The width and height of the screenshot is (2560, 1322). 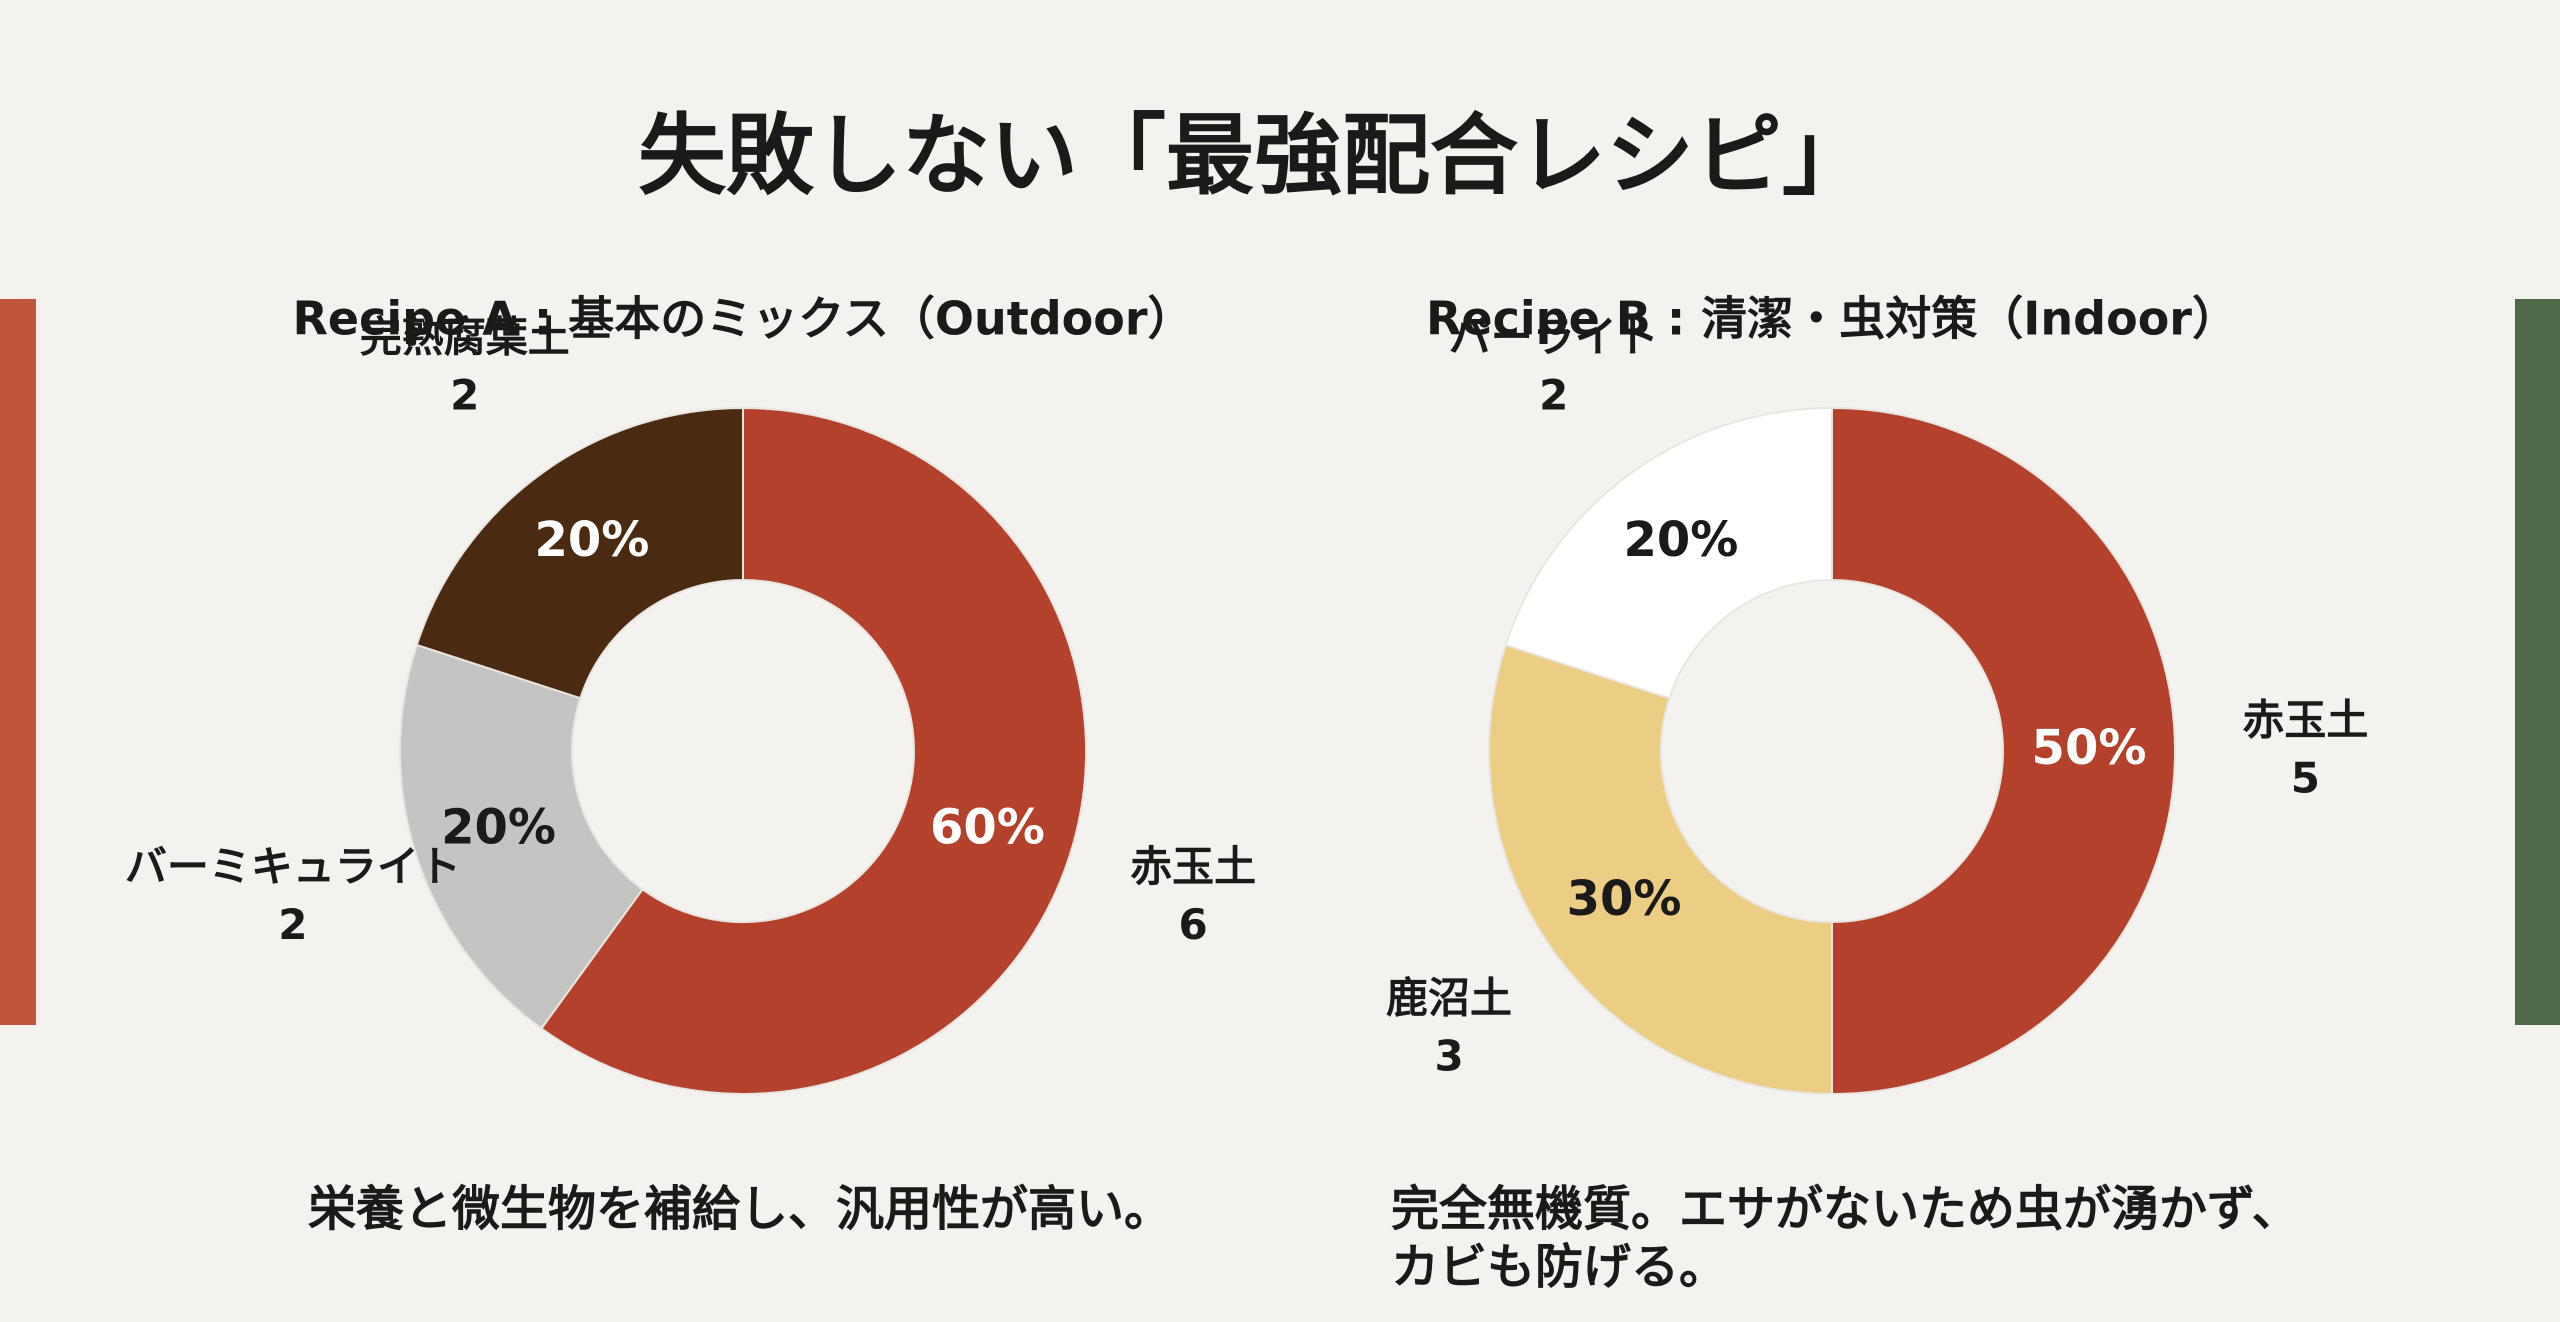 What do you see at coordinates (1845, 1238) in the screenshot?
I see `caption: 完全無機質。エサがないため虫が湧かず、カビも防げる。` at bounding box center [1845, 1238].